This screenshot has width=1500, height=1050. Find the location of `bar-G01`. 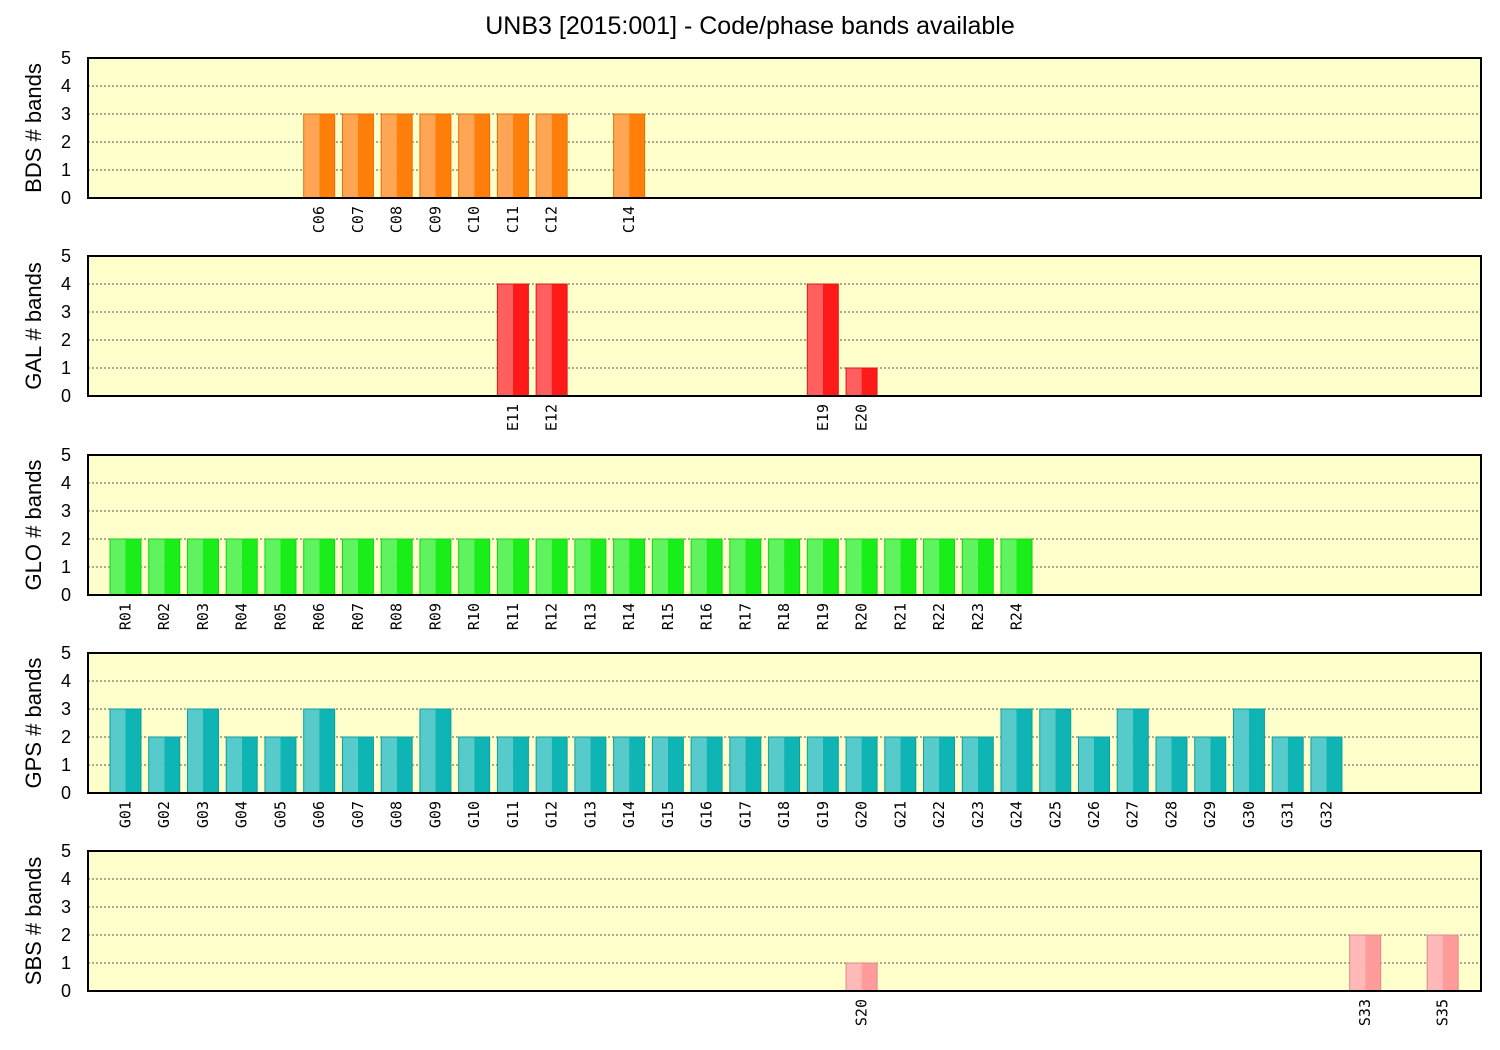

bar-G01 is located at coordinates (125, 751).